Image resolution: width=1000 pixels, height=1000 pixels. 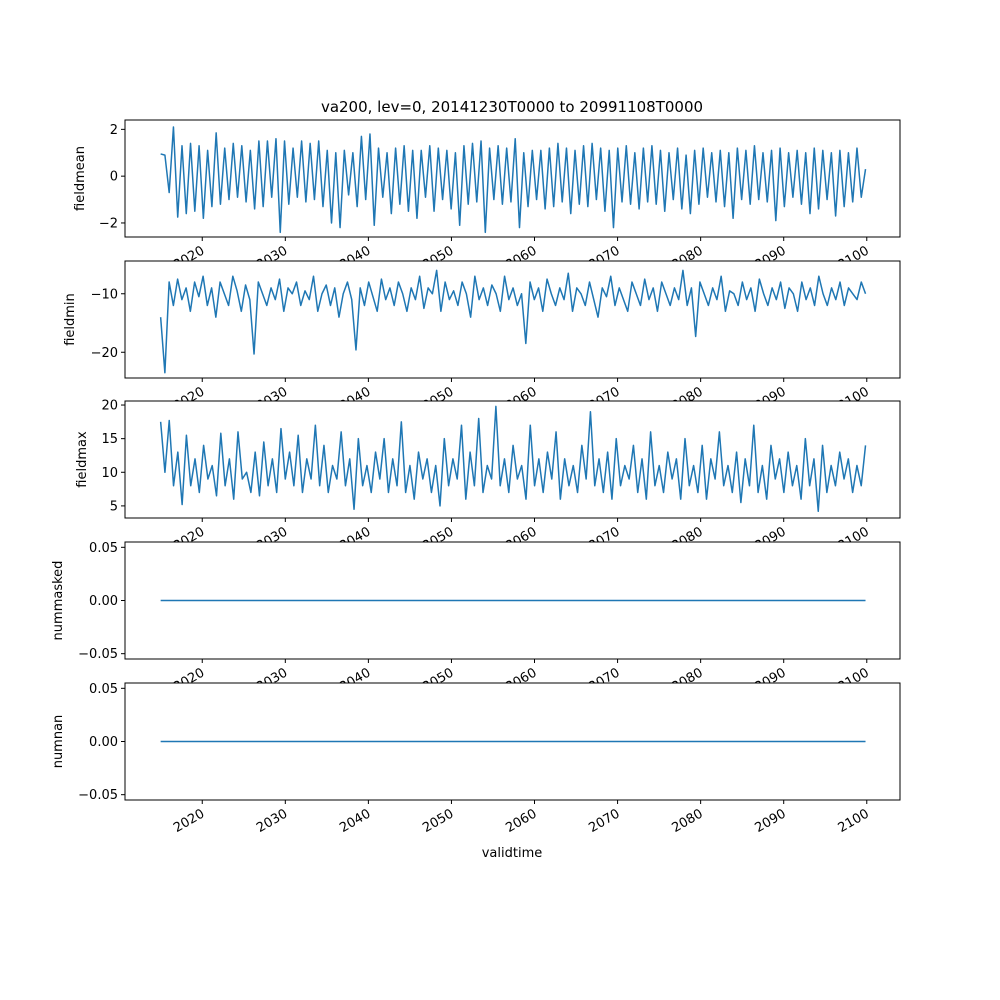 What do you see at coordinates (109, 439) in the screenshot?
I see `y-tick-label: 15` at bounding box center [109, 439].